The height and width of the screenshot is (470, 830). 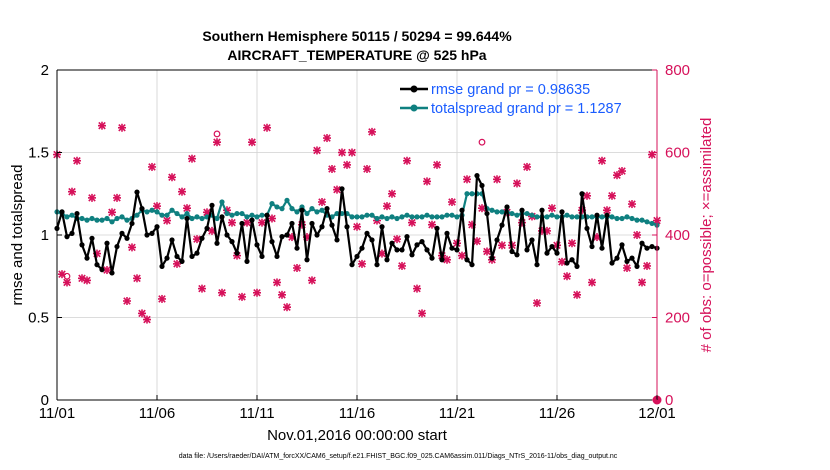 I want to click on obs-possible-marker, so click(x=67, y=276).